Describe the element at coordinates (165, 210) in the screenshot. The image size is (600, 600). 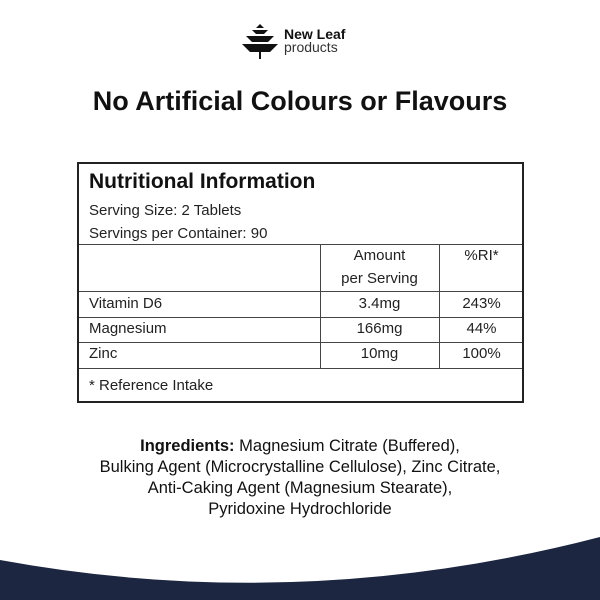
I see `serving-size: Serving Size: 2 Tablets` at that location.